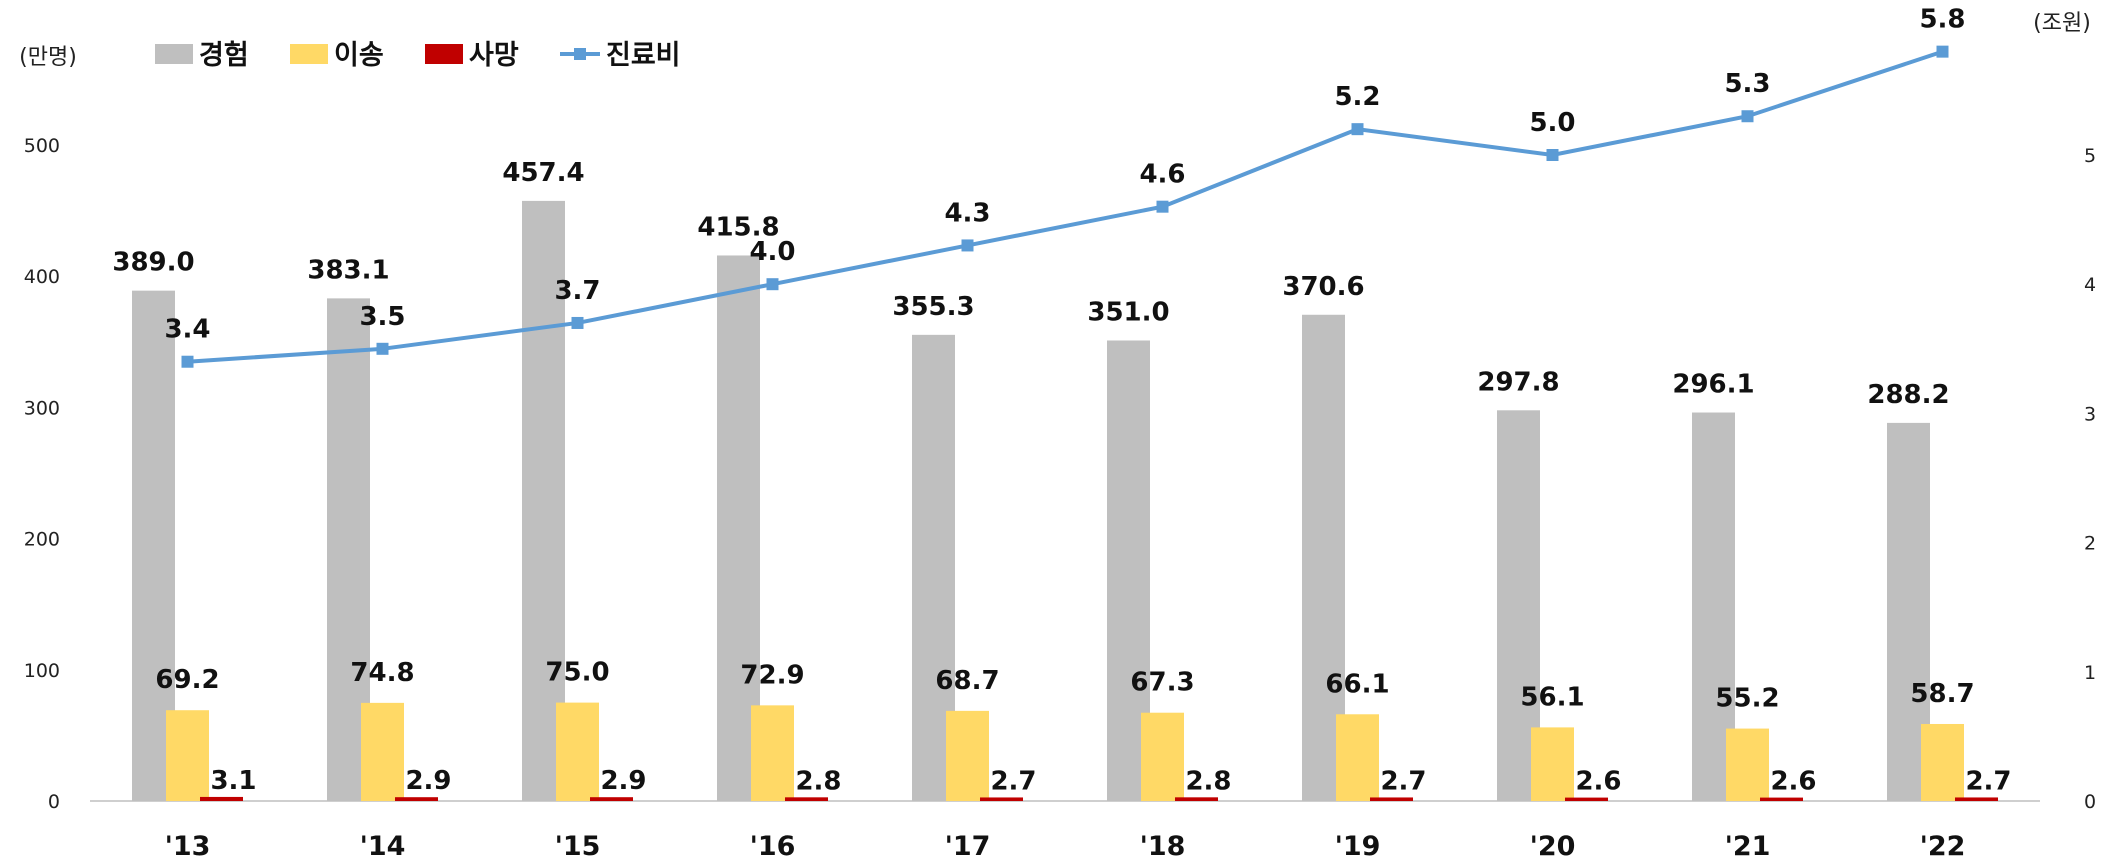 Image resolution: width=2114 pixels, height=866 pixels. Describe the element at coordinates (202, 55) in the screenshot. I see `legend-item: 경험` at that location.